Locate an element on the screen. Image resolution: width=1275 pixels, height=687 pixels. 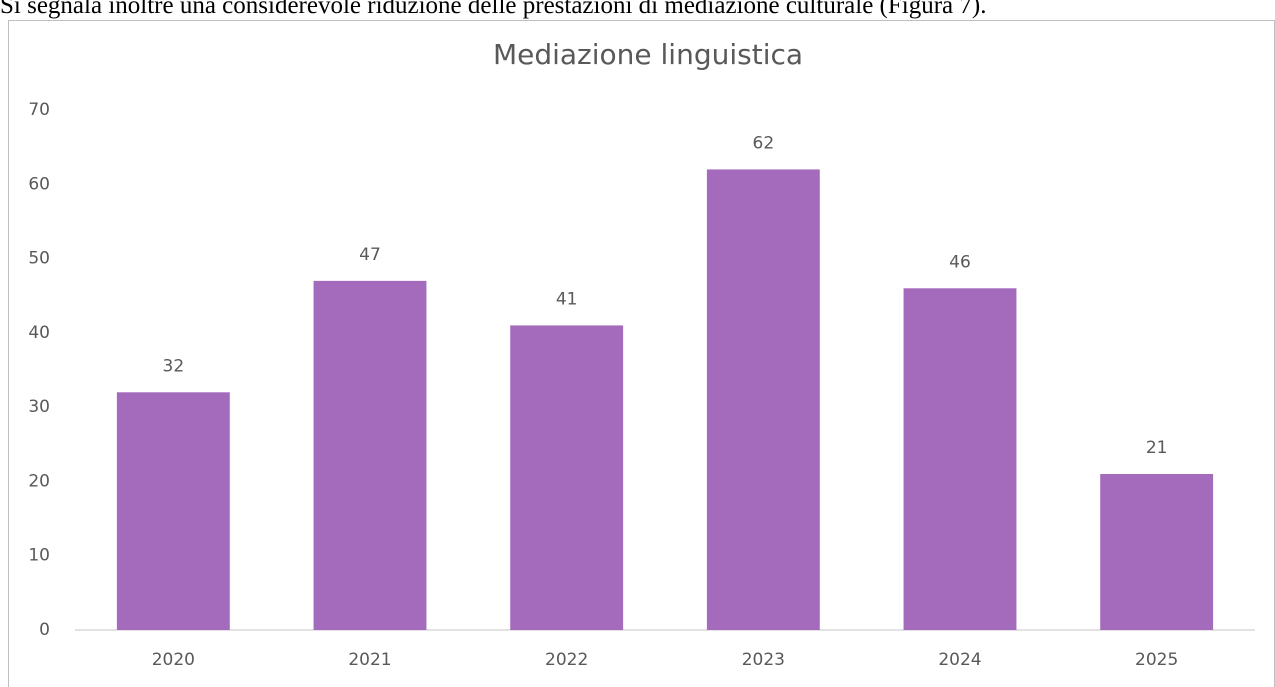
data-label: 32 is located at coordinates (174, 366).